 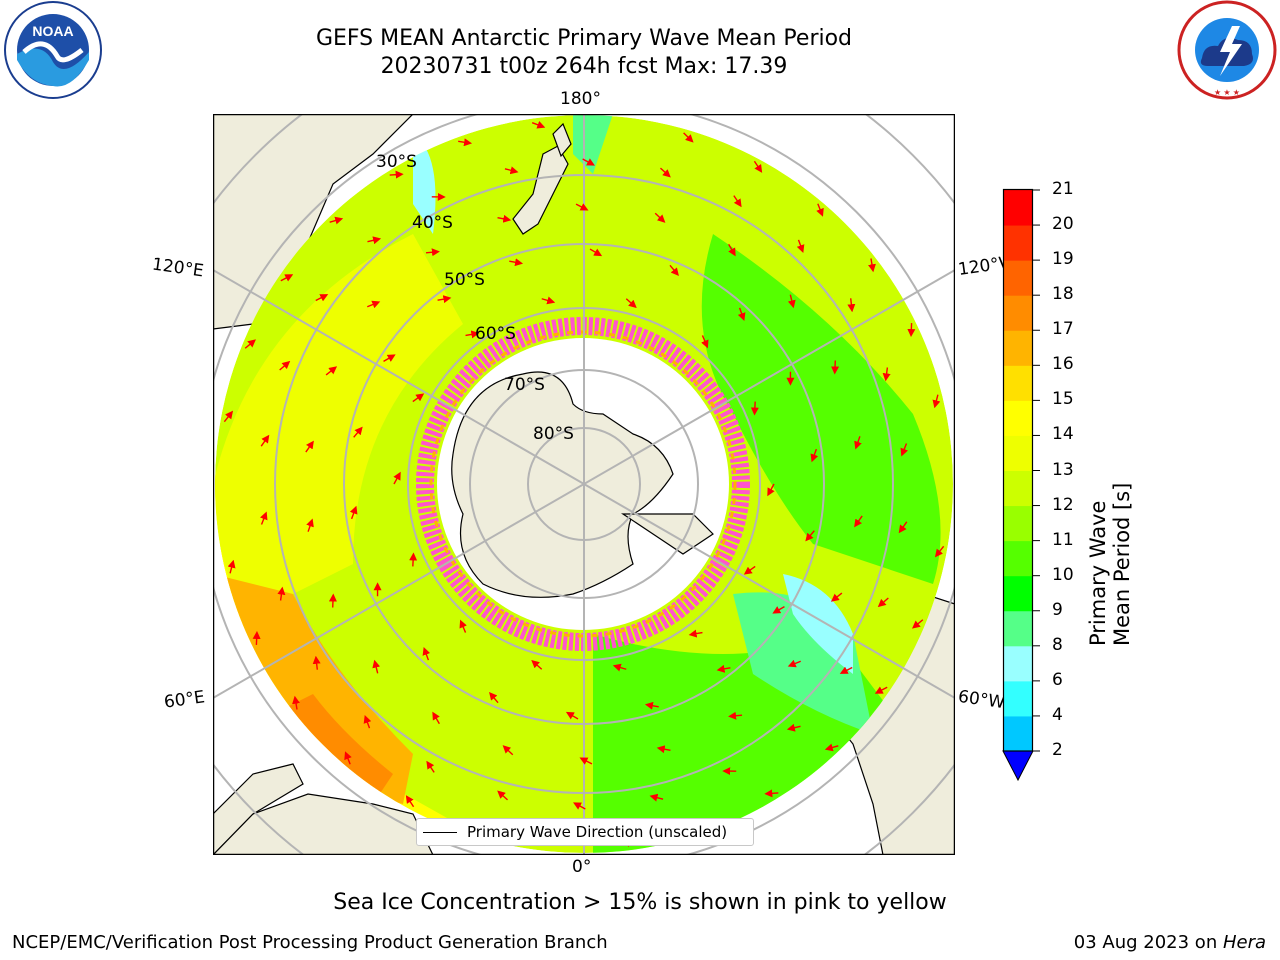 What do you see at coordinates (1063, 434) in the screenshot?
I see `colorbar-tick-label: 14` at bounding box center [1063, 434].